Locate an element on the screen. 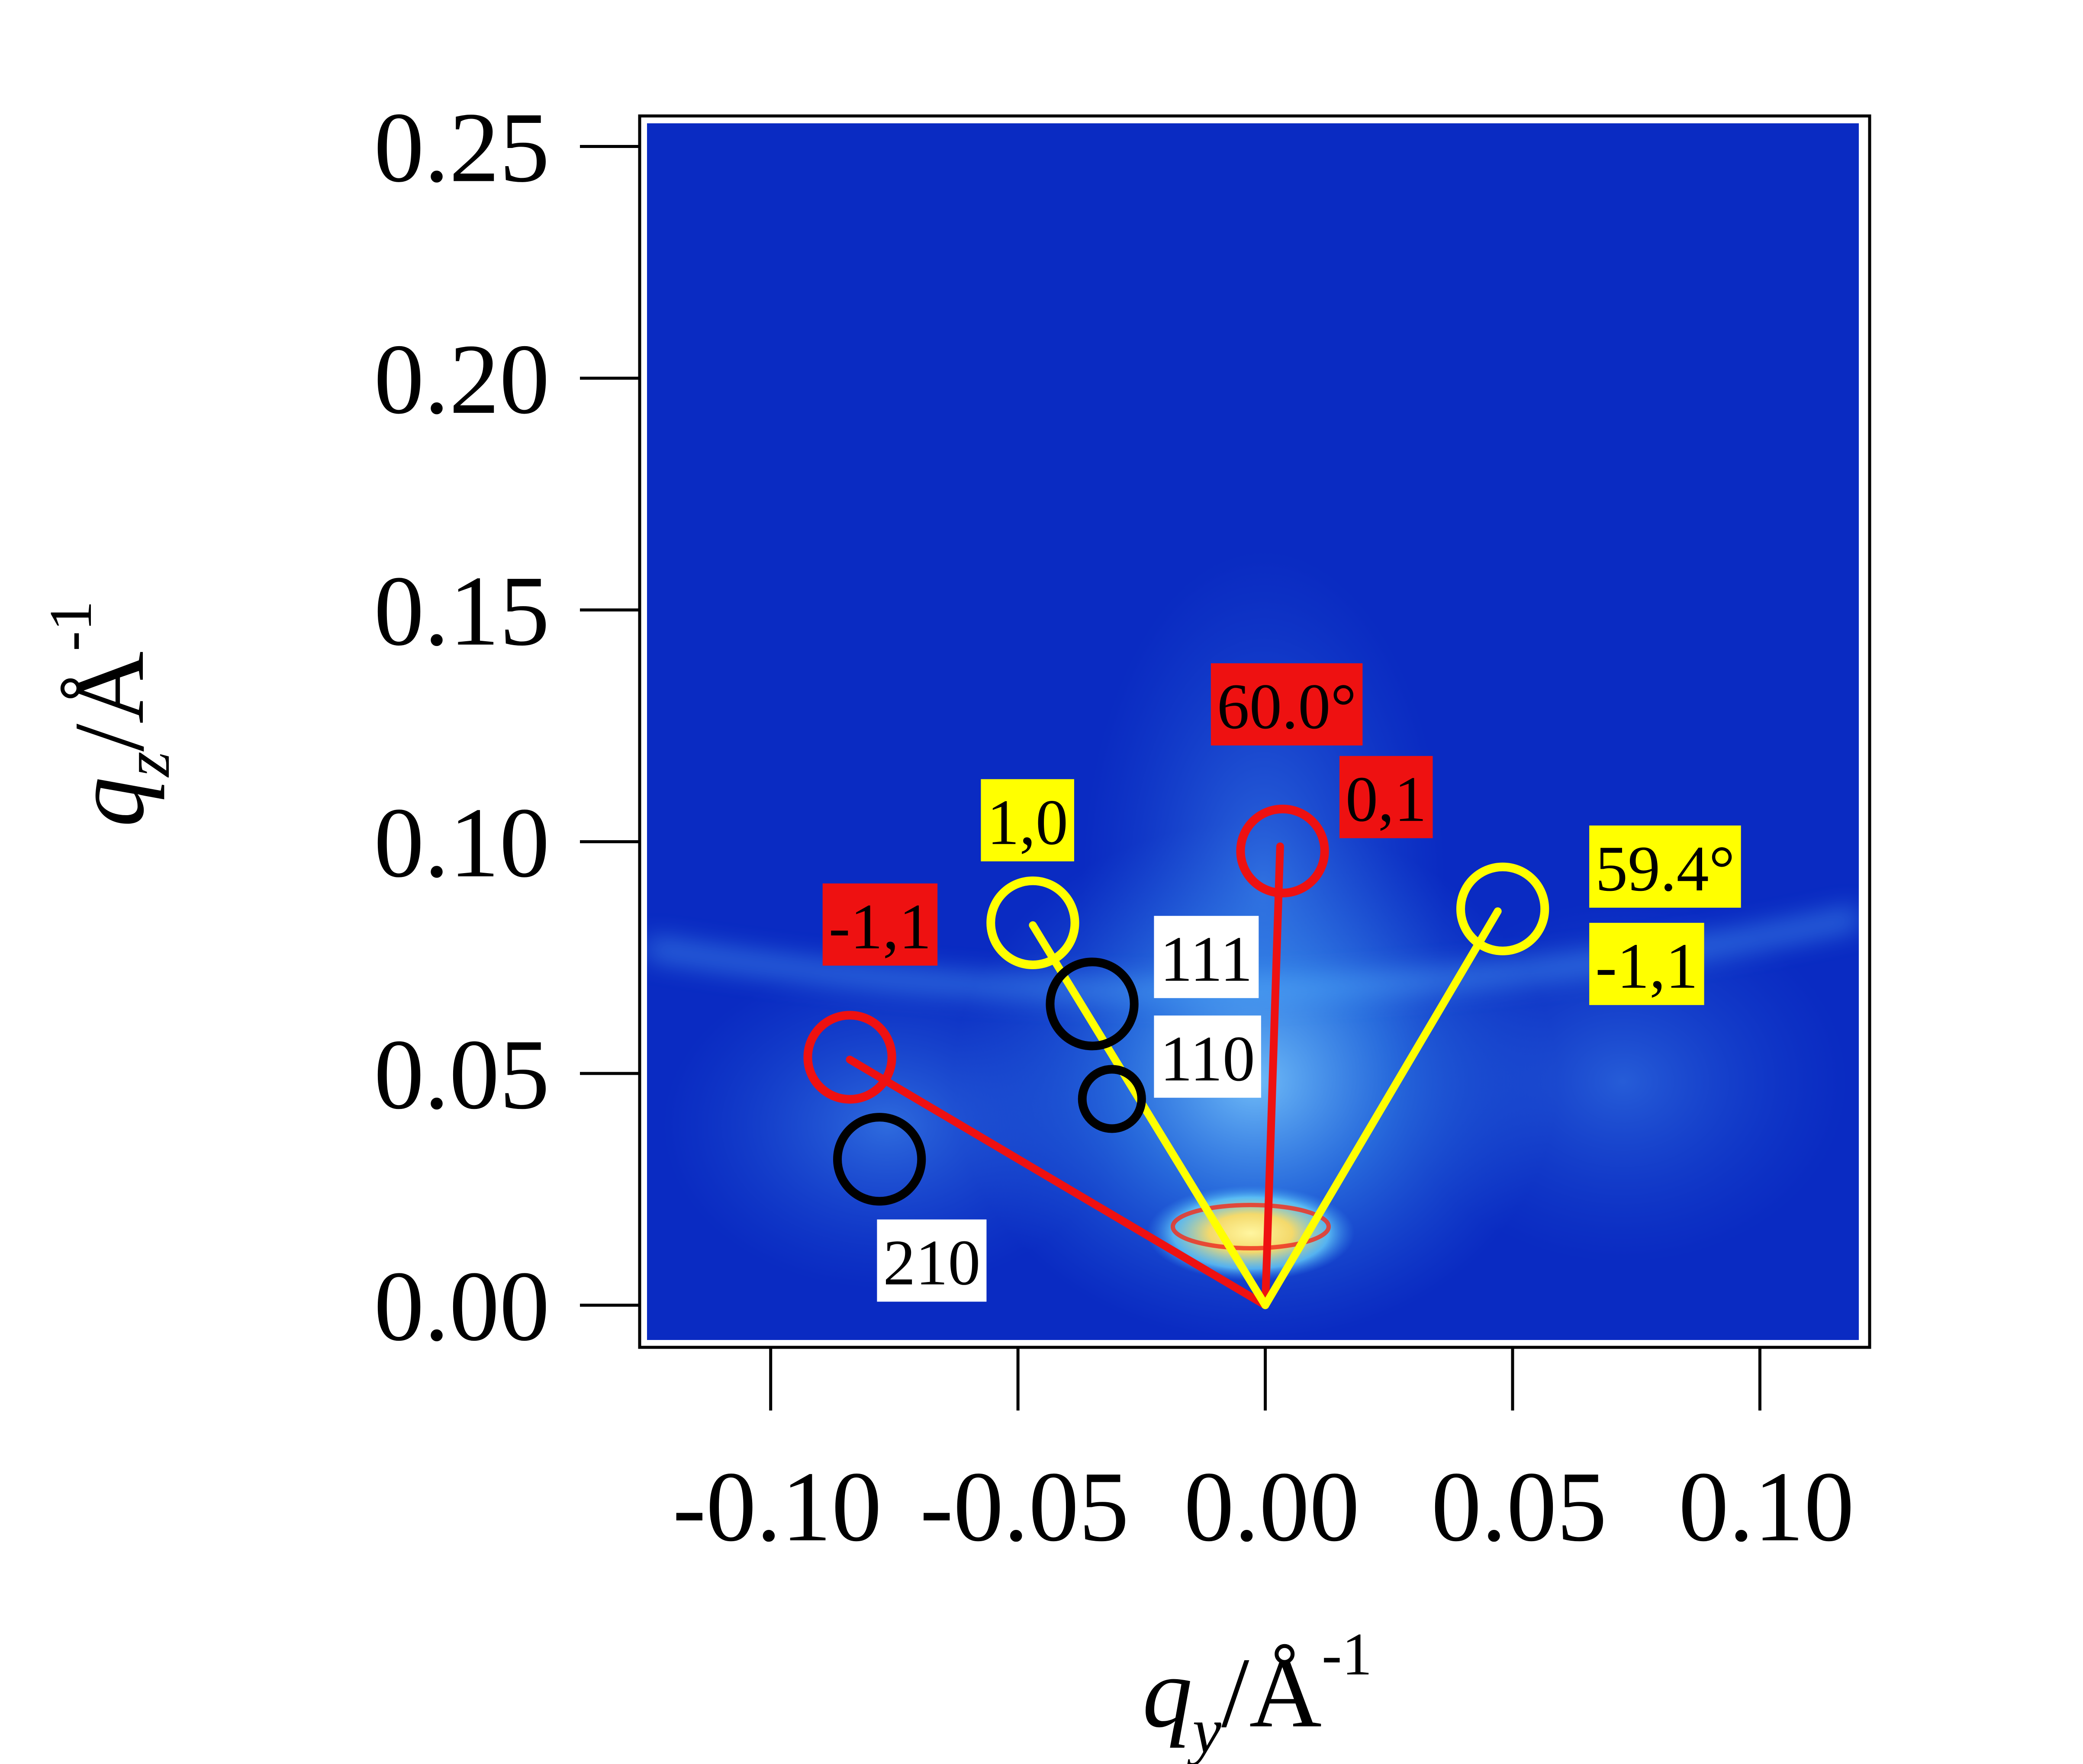 This screenshot has height=1764, width=2083. annotation-text: 111 is located at coordinates (1206, 959).